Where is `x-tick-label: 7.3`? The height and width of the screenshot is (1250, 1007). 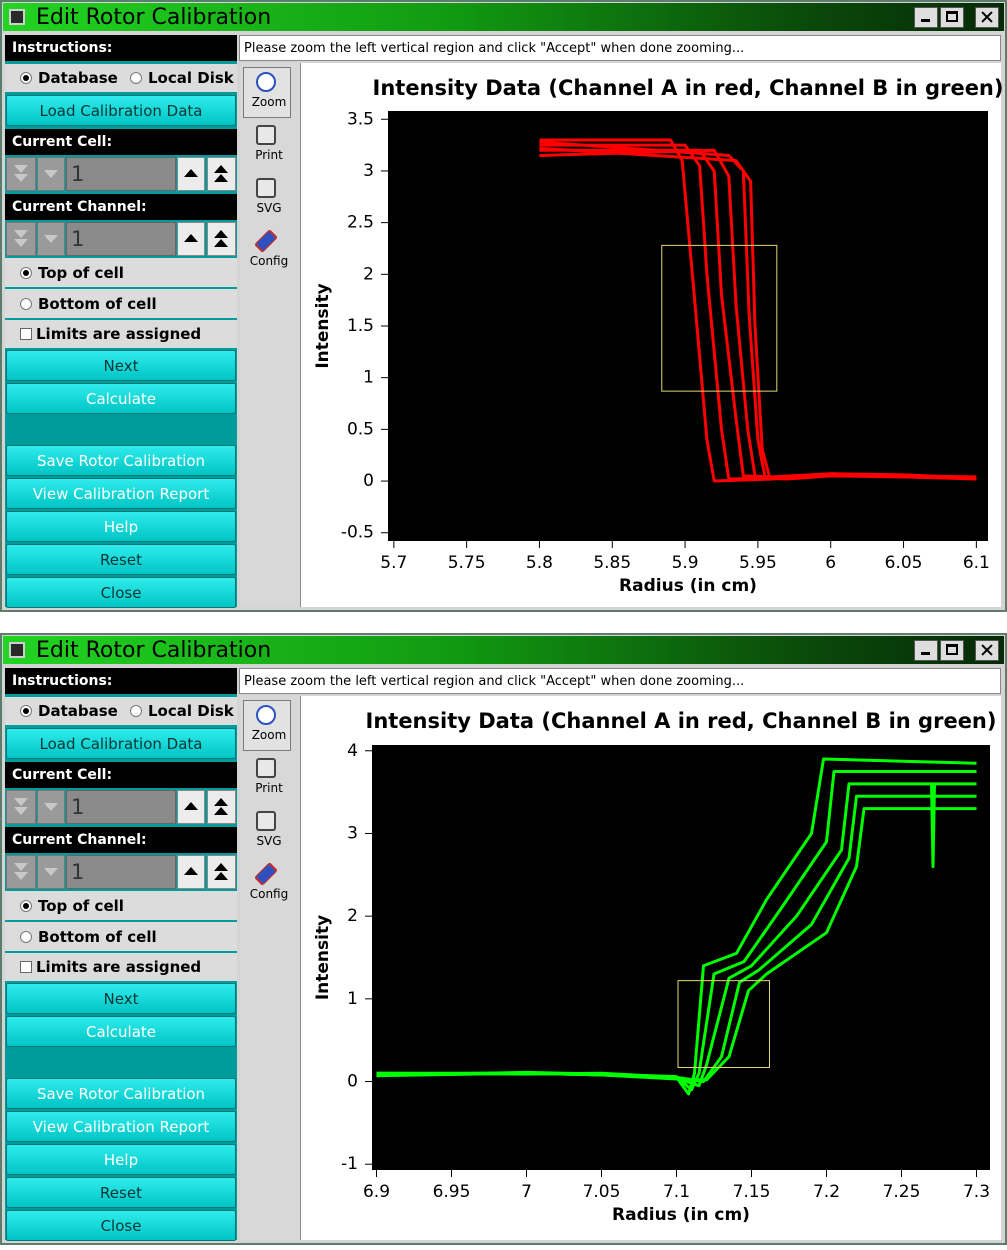
x-tick-label: 7.3 is located at coordinates (976, 1192).